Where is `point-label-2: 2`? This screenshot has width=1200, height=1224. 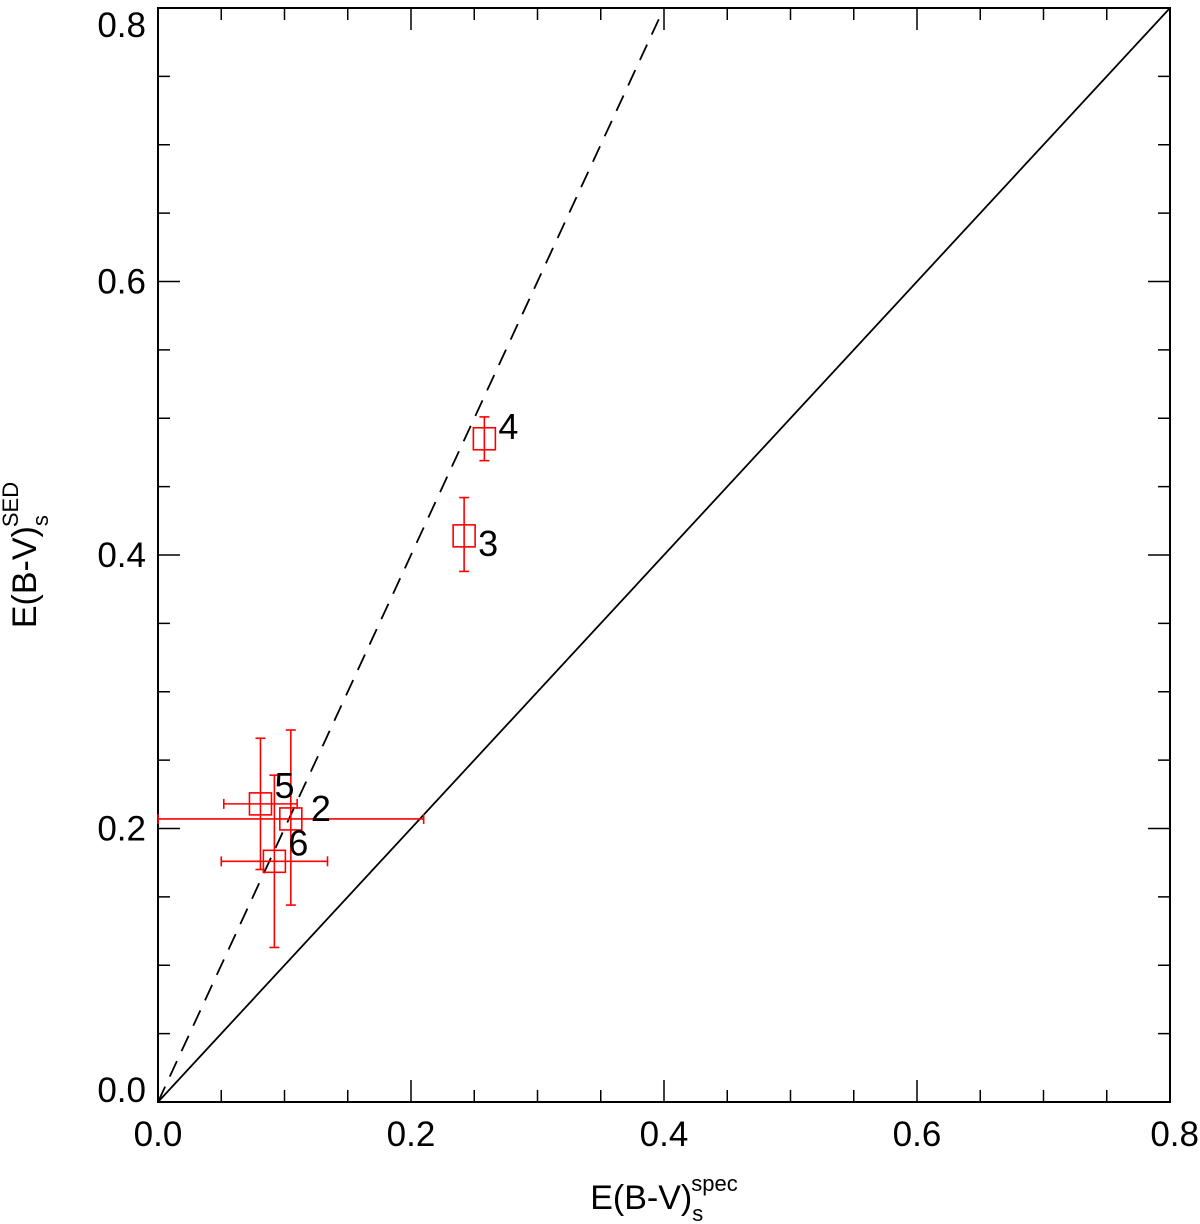 point-label-2: 2 is located at coordinates (321, 808).